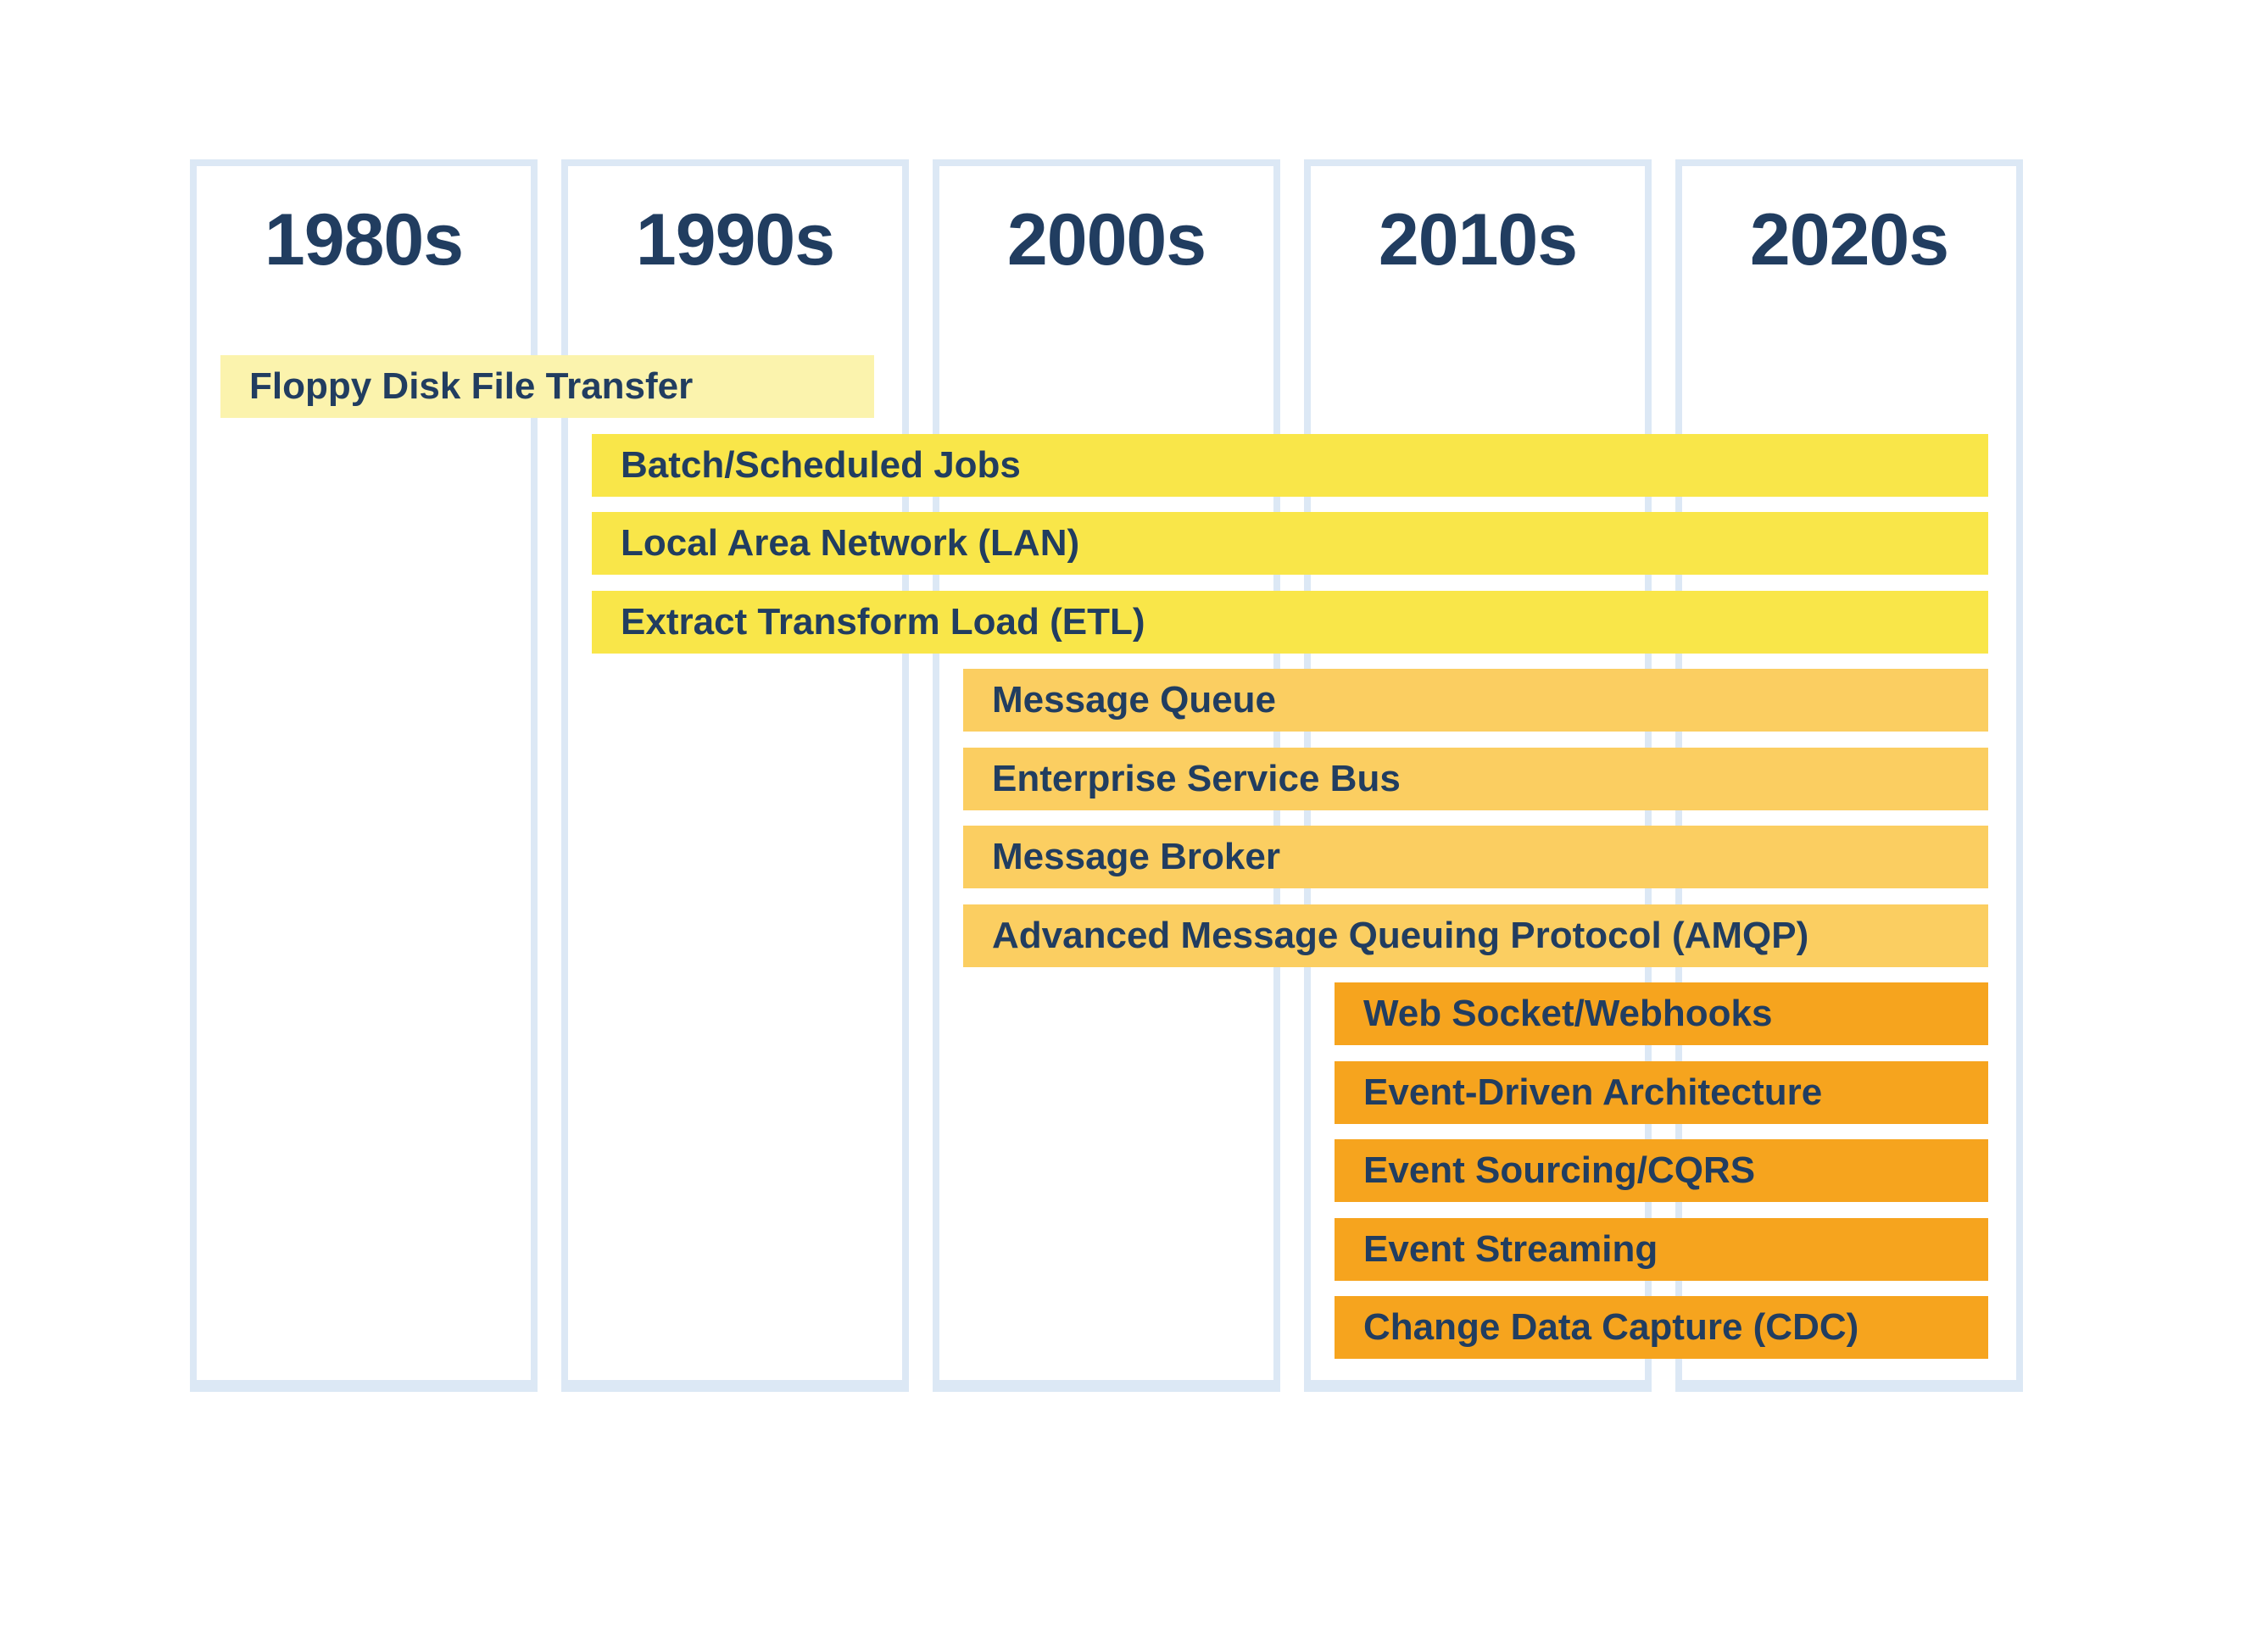 The image size is (2268, 1647). What do you see at coordinates (1475, 857) in the screenshot?
I see `timeline-bar: Message Broker` at bounding box center [1475, 857].